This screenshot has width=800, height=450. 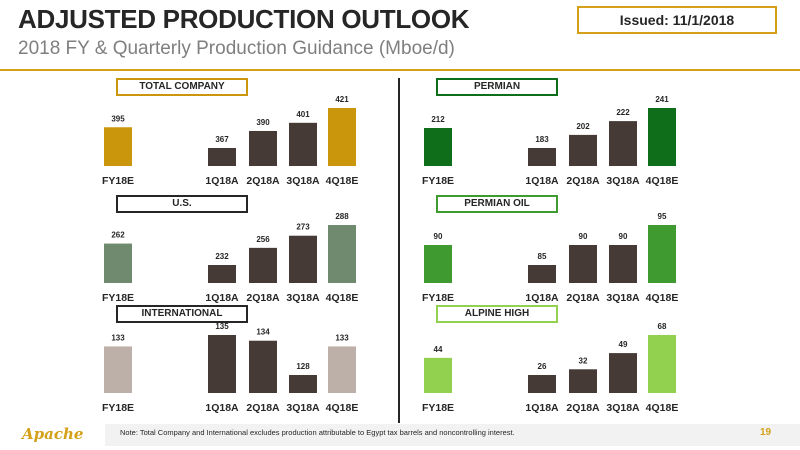 I want to click on chart-title-label: PERMIAN, so click(x=497, y=87).